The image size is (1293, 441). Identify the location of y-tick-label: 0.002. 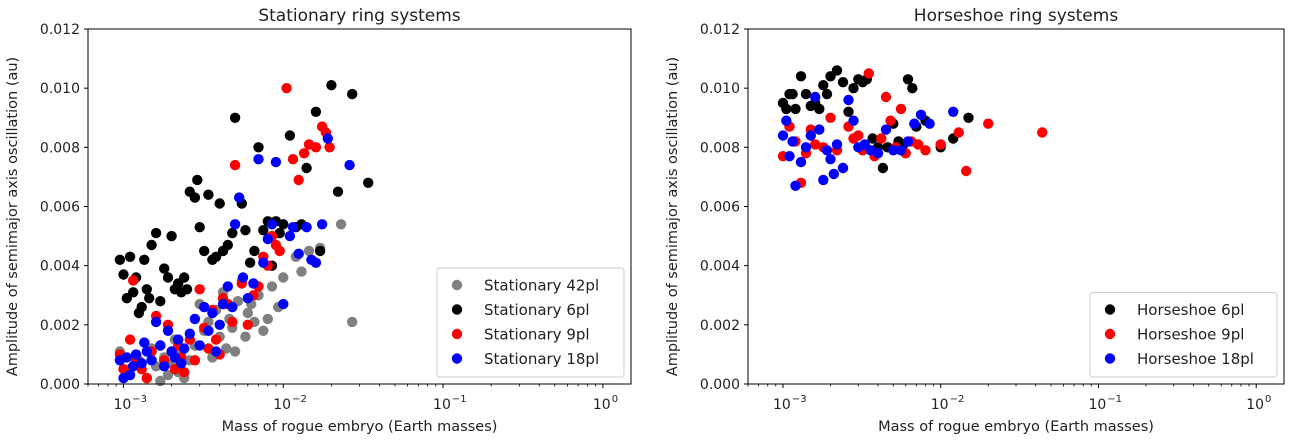
(60, 326).